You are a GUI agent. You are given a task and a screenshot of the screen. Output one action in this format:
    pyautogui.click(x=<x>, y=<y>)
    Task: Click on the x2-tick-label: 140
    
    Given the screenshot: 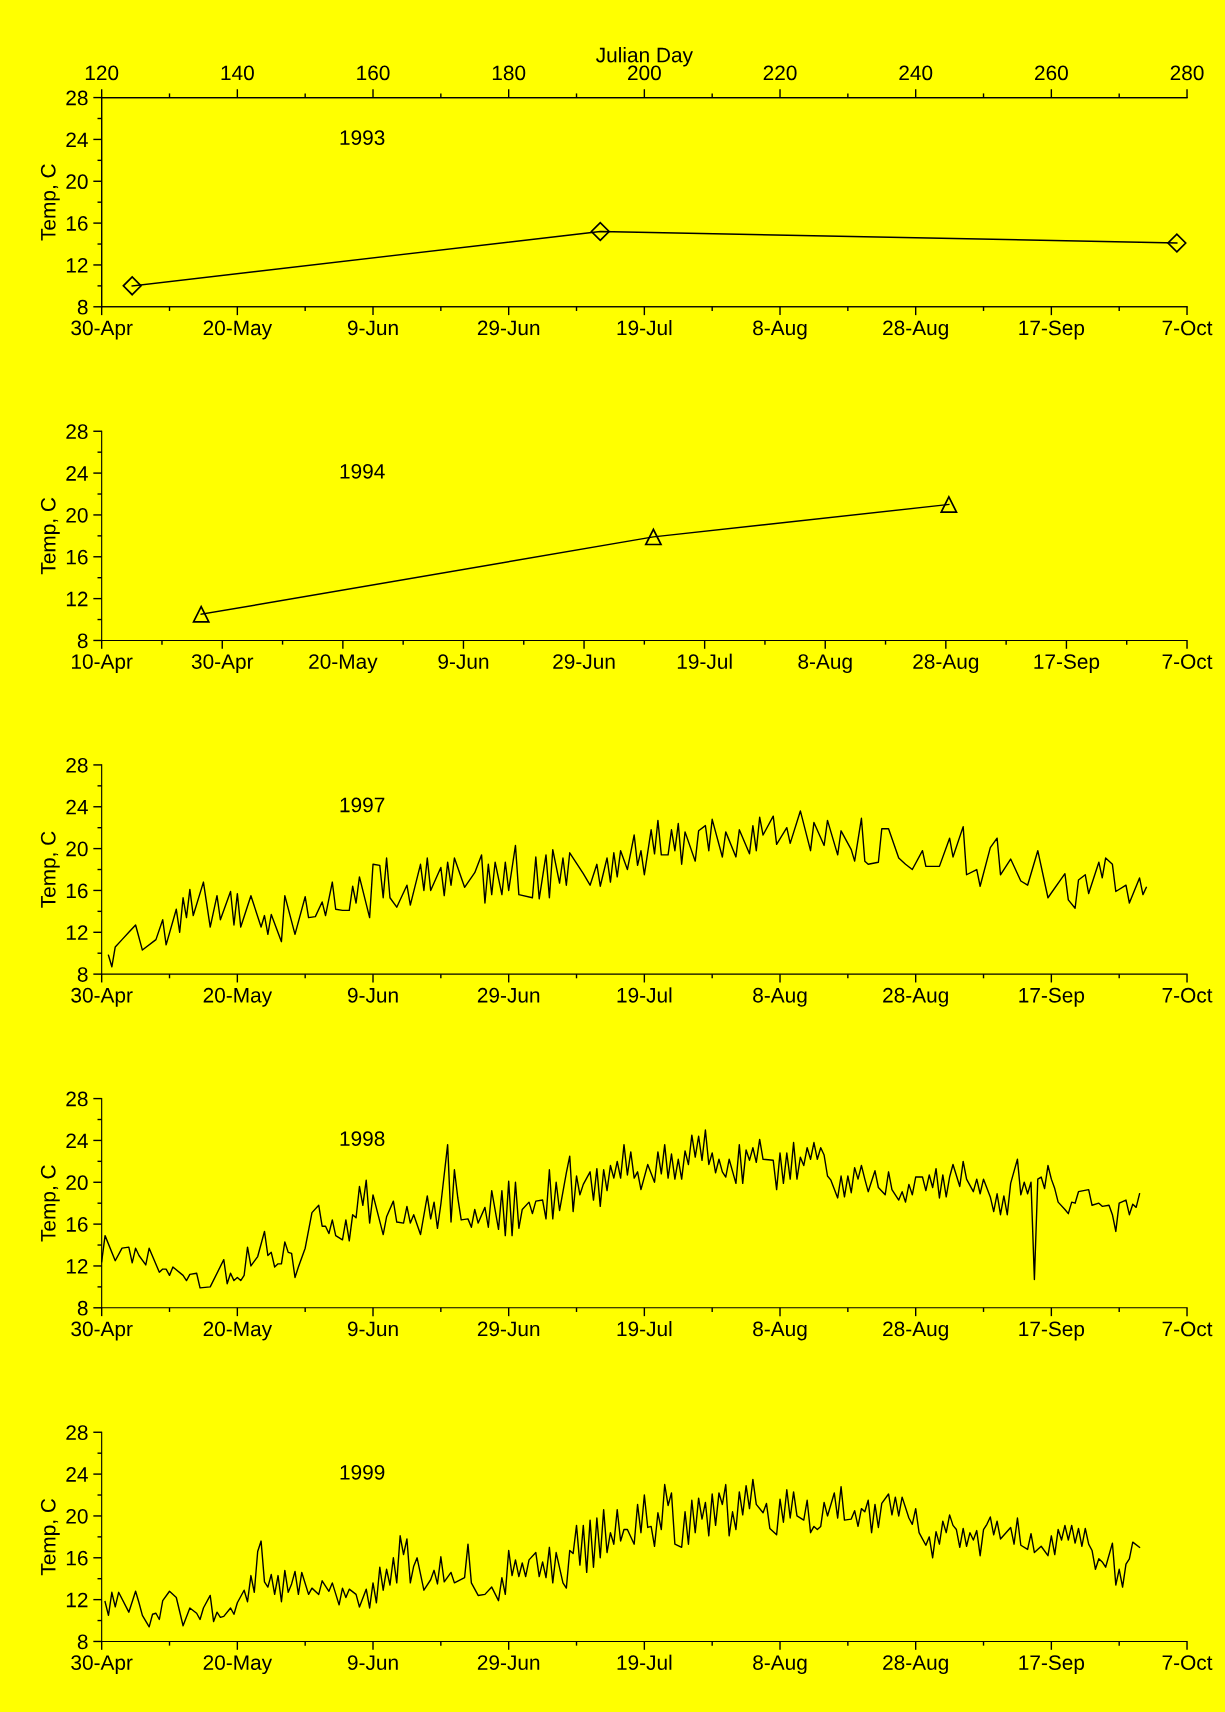 What is the action you would take?
    pyautogui.click(x=237, y=73)
    